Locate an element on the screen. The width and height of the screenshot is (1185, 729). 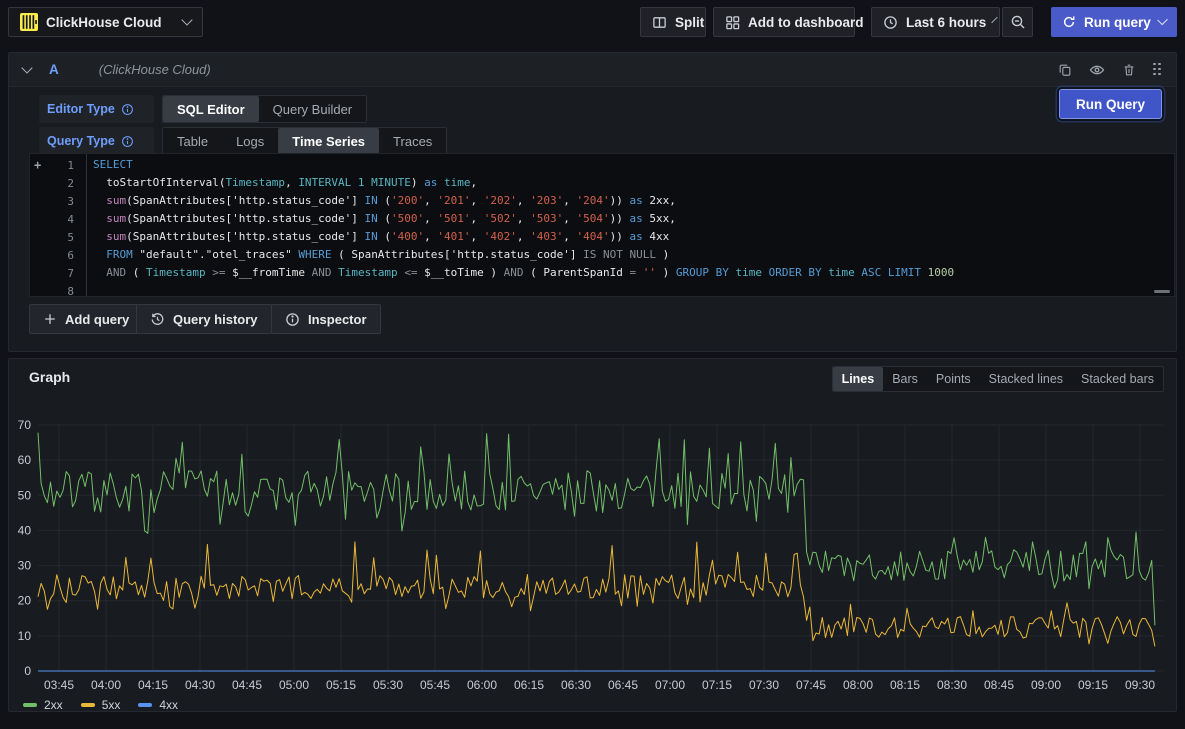
y-tick-label: 30 is located at coordinates (25, 566).